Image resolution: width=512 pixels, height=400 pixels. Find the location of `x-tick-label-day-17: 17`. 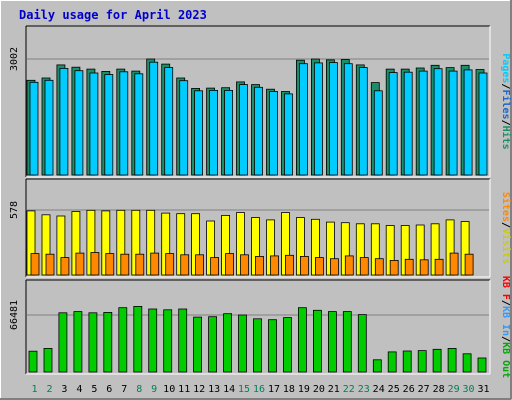

x-tick-label-day-17: 17 is located at coordinates (274, 389).